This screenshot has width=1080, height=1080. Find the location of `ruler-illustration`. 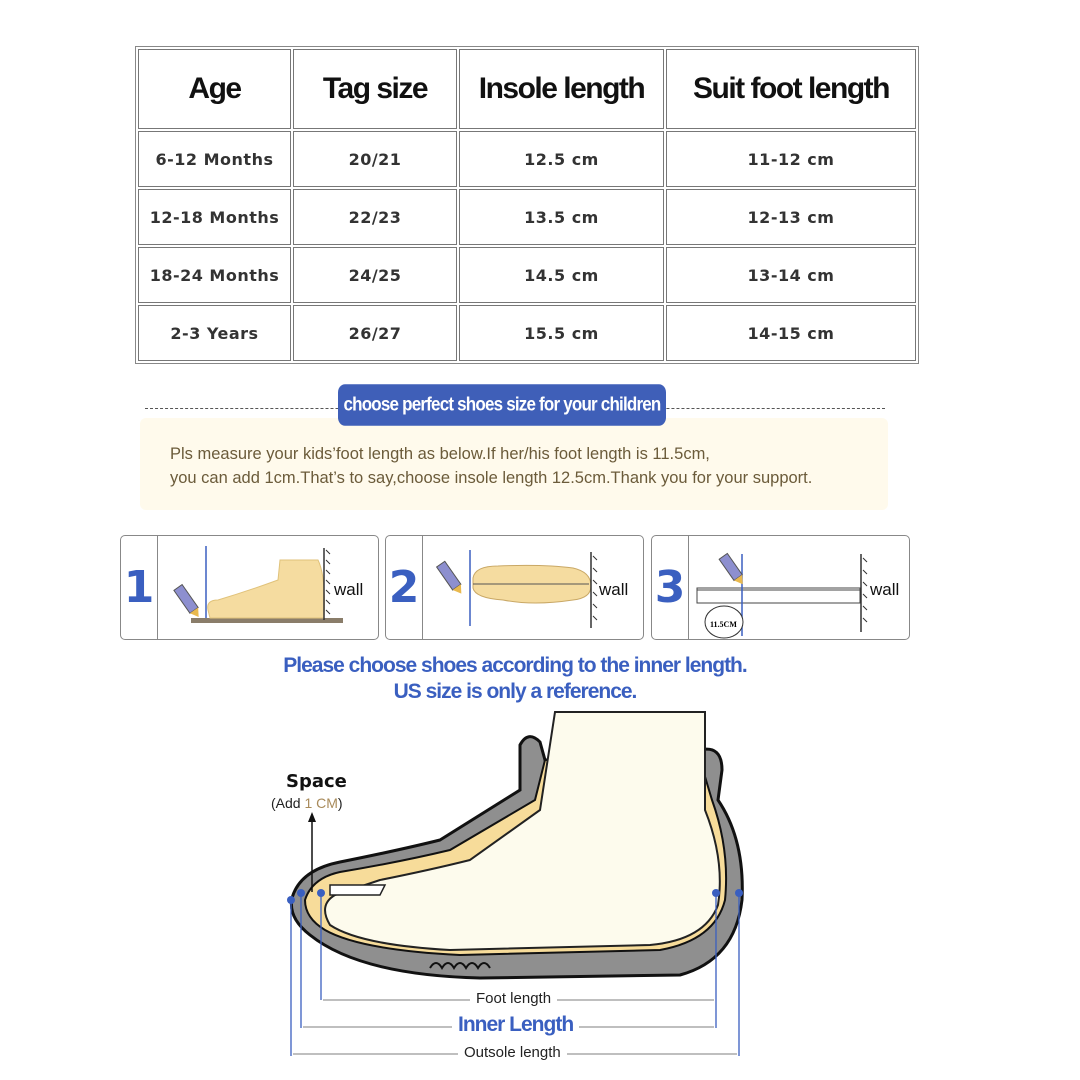

ruler-illustration is located at coordinates (782, 595).